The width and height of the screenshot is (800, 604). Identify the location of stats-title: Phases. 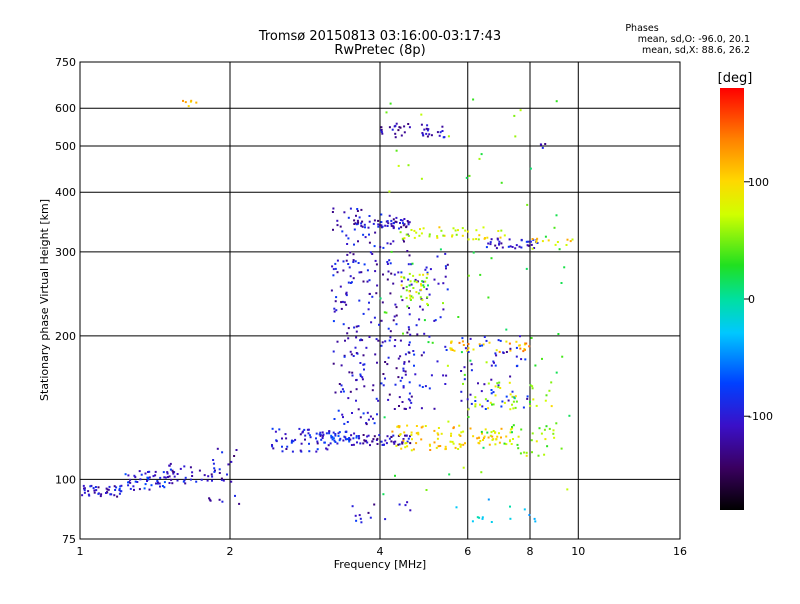
(641, 28).